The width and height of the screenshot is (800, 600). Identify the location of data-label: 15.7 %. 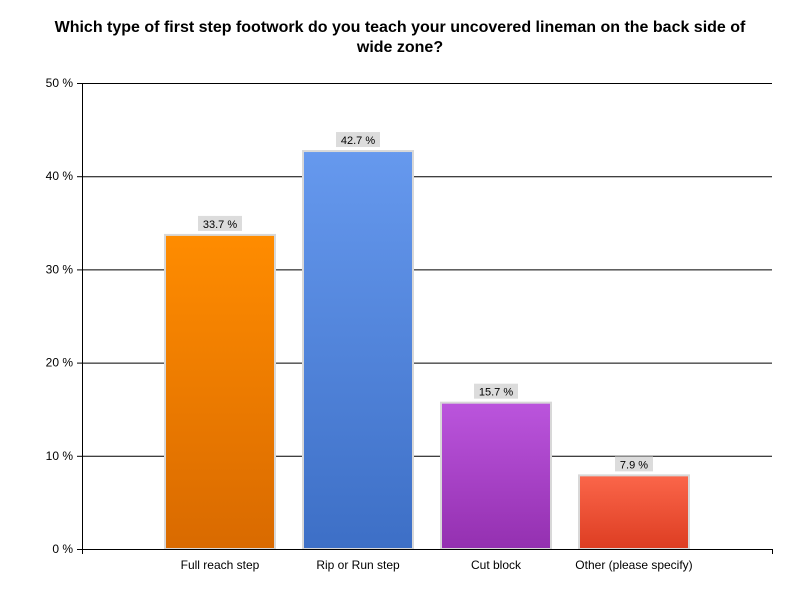
(496, 393).